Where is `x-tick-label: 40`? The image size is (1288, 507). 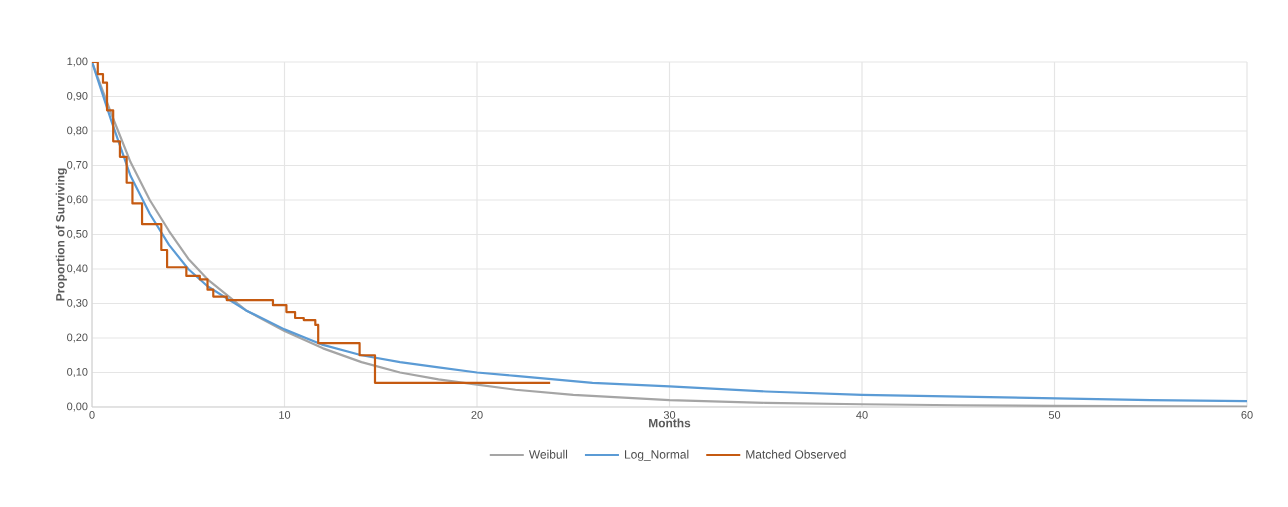
x-tick-label: 40 is located at coordinates (862, 415).